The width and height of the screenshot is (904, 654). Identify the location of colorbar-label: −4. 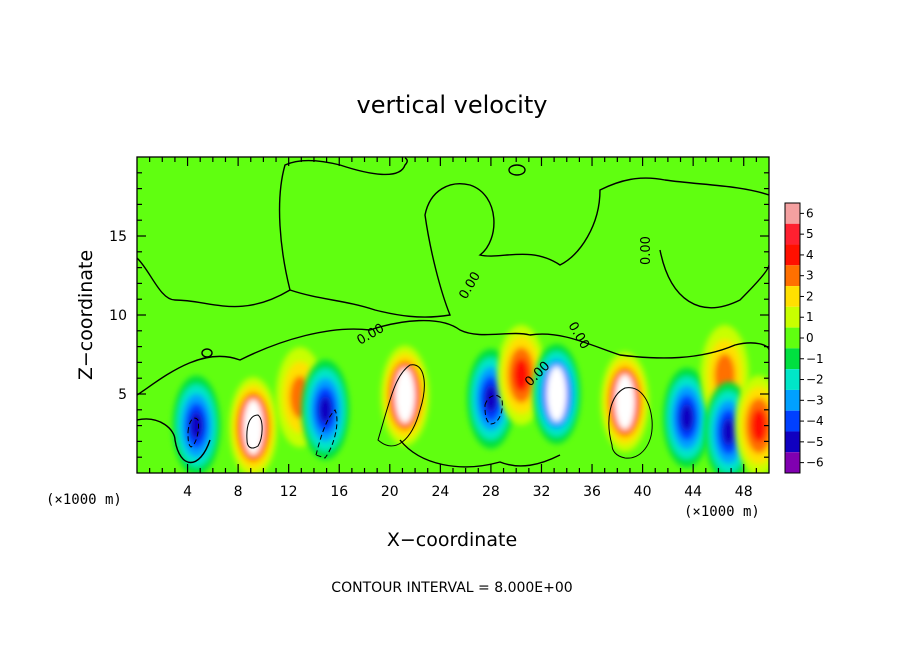
(815, 421).